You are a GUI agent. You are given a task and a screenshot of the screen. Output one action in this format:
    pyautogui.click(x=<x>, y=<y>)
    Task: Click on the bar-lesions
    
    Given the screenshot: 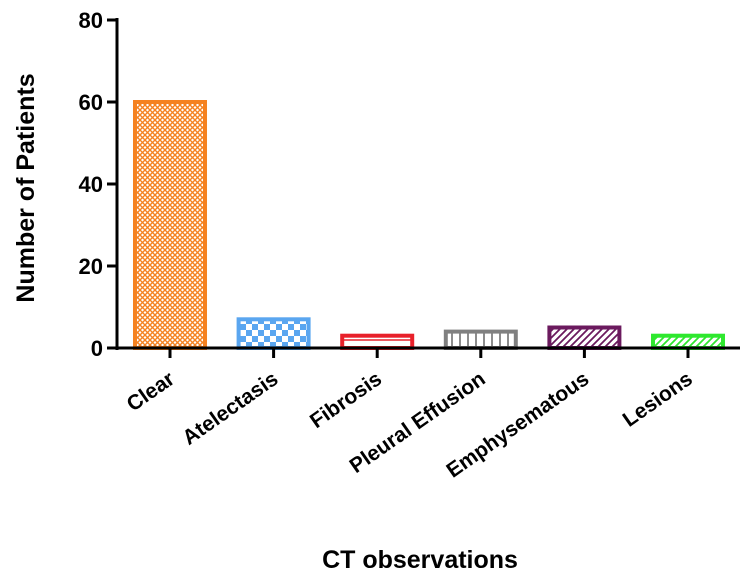 What is the action you would take?
    pyautogui.click(x=688, y=342)
    